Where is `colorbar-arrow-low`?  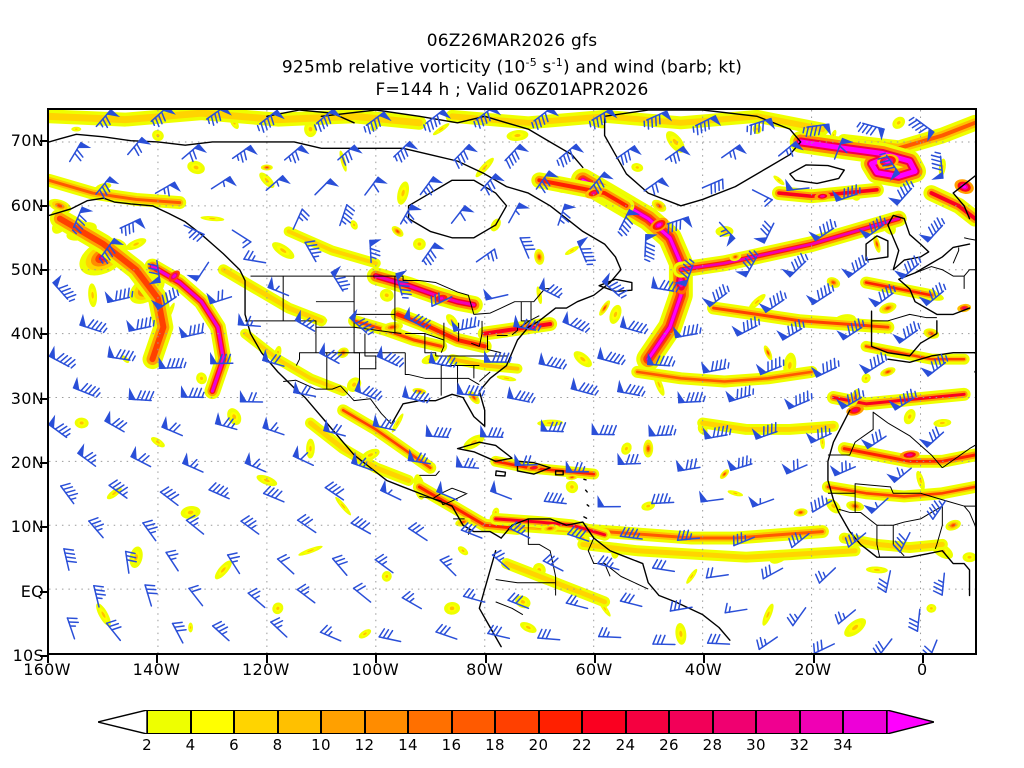 colorbar-arrow-low is located at coordinates (122, 722).